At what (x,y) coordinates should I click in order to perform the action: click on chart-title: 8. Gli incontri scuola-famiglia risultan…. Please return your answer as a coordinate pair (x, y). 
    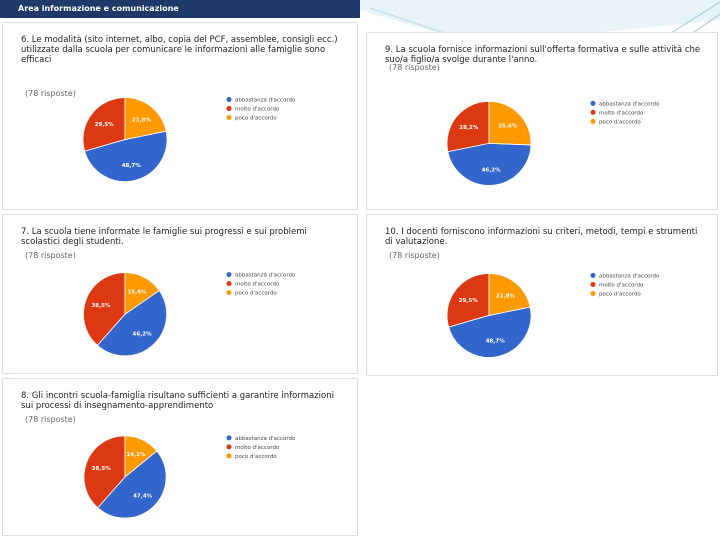
    Looking at the image, I should click on (177, 401).